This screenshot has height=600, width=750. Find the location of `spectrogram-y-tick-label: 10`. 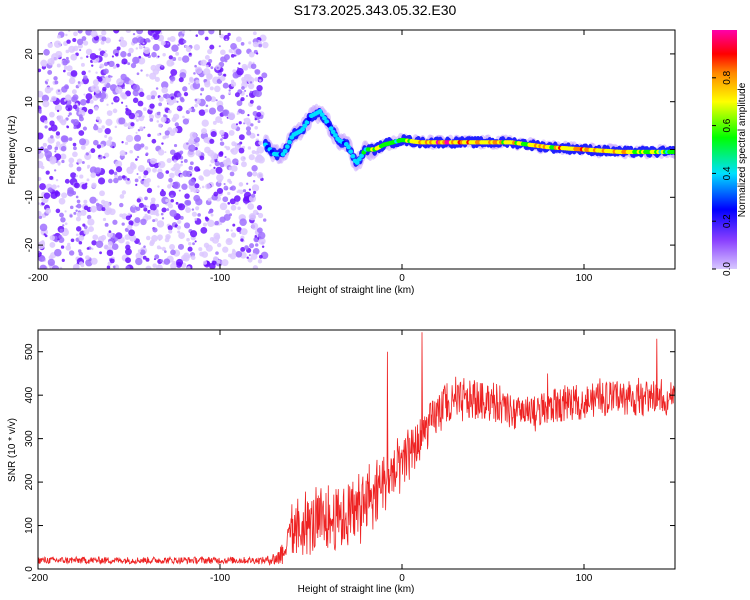

spectrogram-y-tick-label: 10 is located at coordinates (29, 102).